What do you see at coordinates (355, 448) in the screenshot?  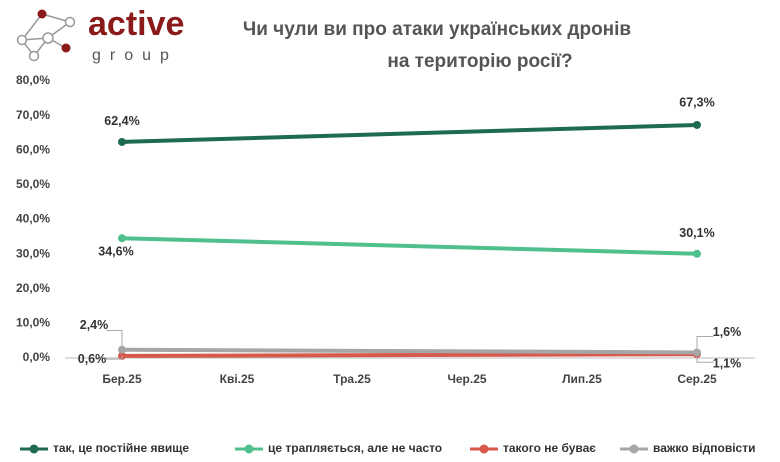 I see `legend-label: це трапляється, але не часто` at bounding box center [355, 448].